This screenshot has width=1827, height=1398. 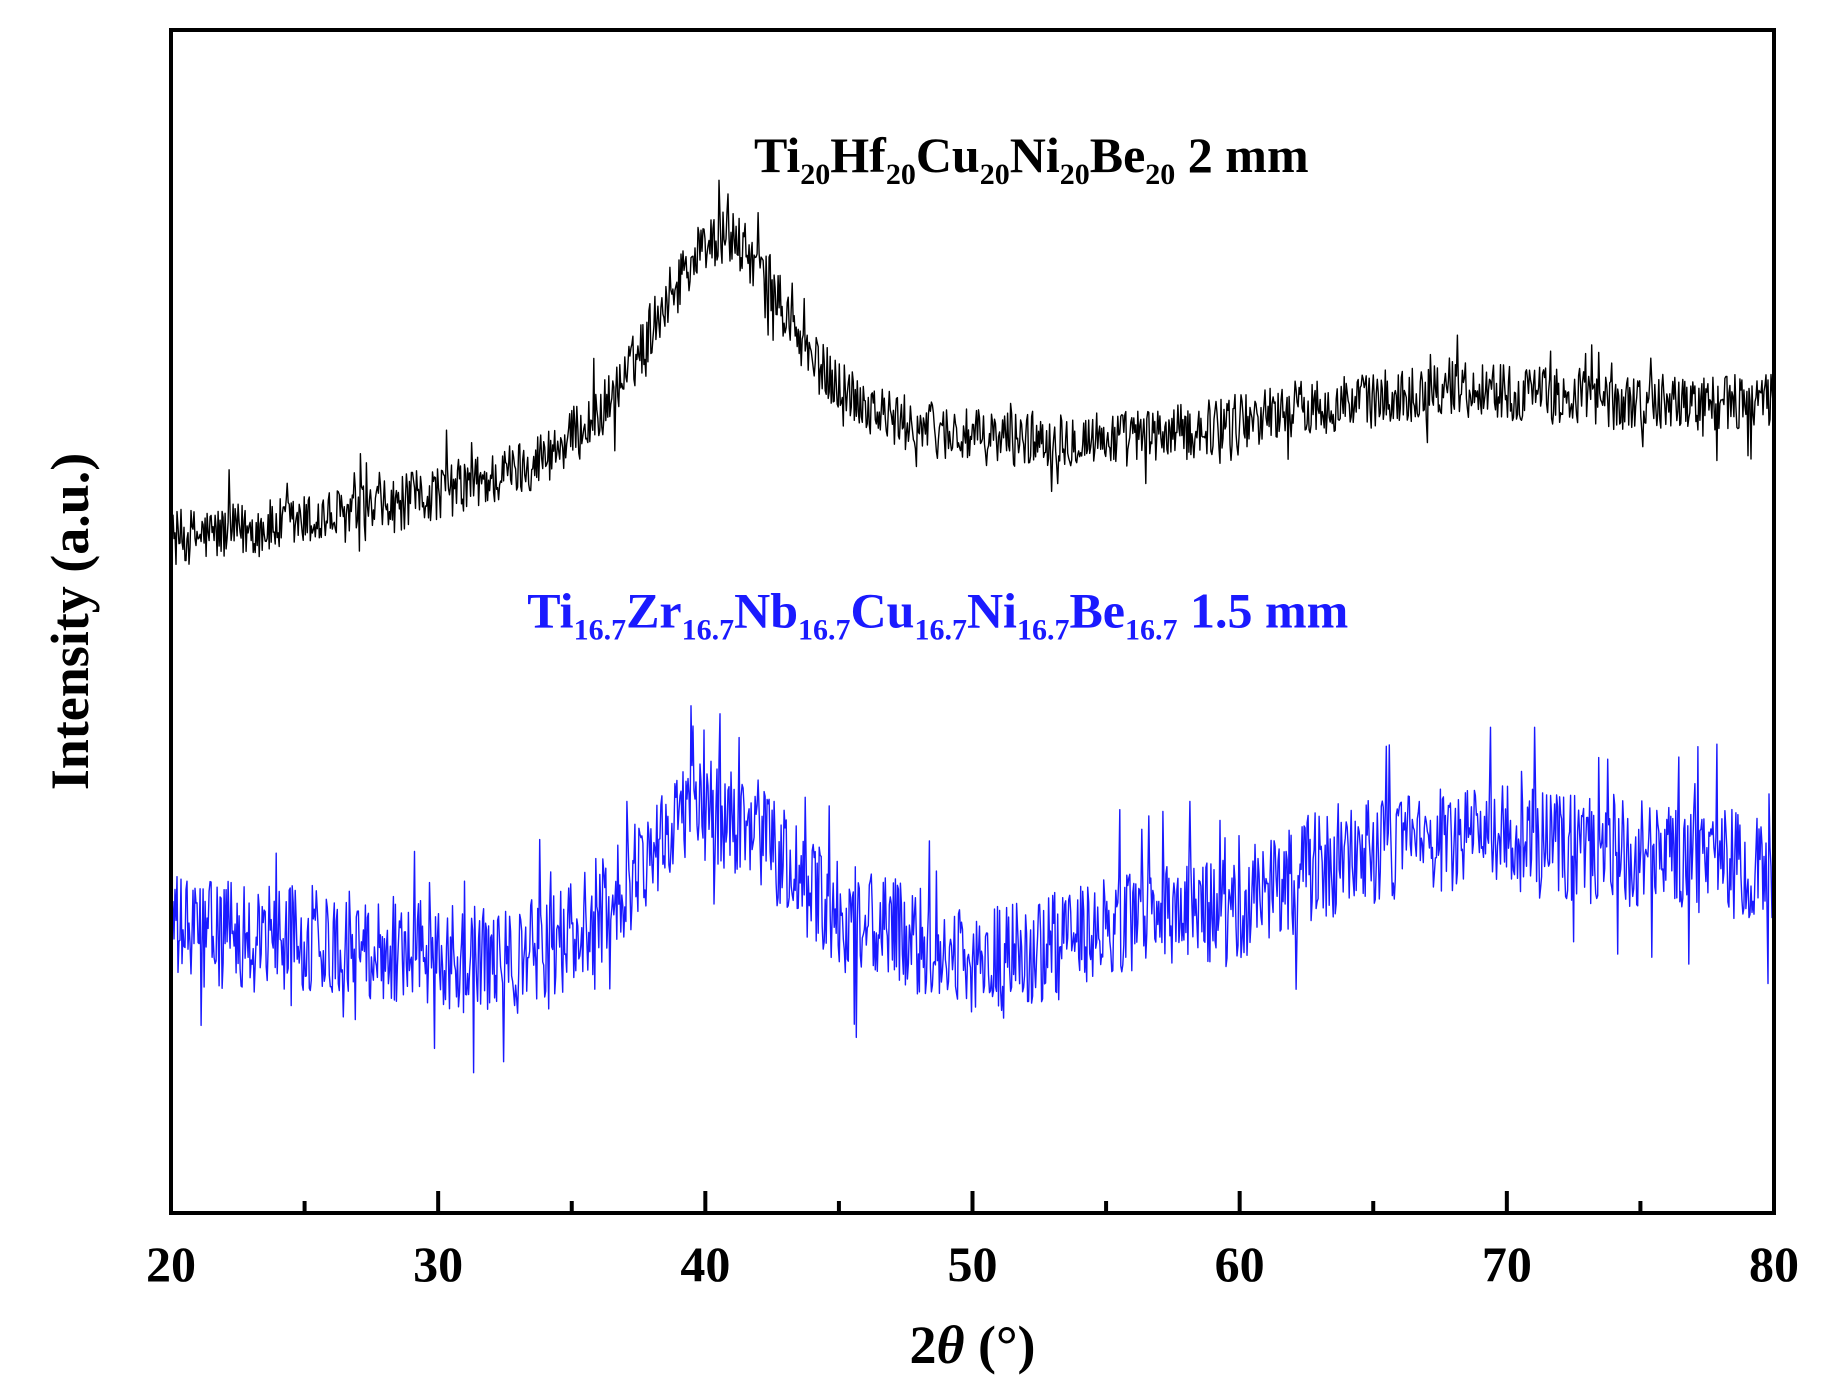 What do you see at coordinates (1774, 1264) in the screenshot?
I see `x-tick-label: 80` at bounding box center [1774, 1264].